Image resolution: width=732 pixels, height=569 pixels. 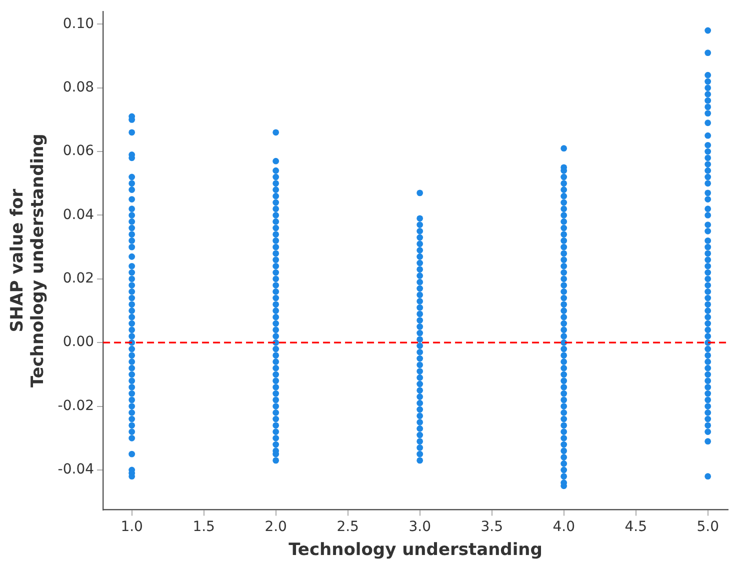 I want to click on y-tick-label: 0.02, so click(x=78, y=278).